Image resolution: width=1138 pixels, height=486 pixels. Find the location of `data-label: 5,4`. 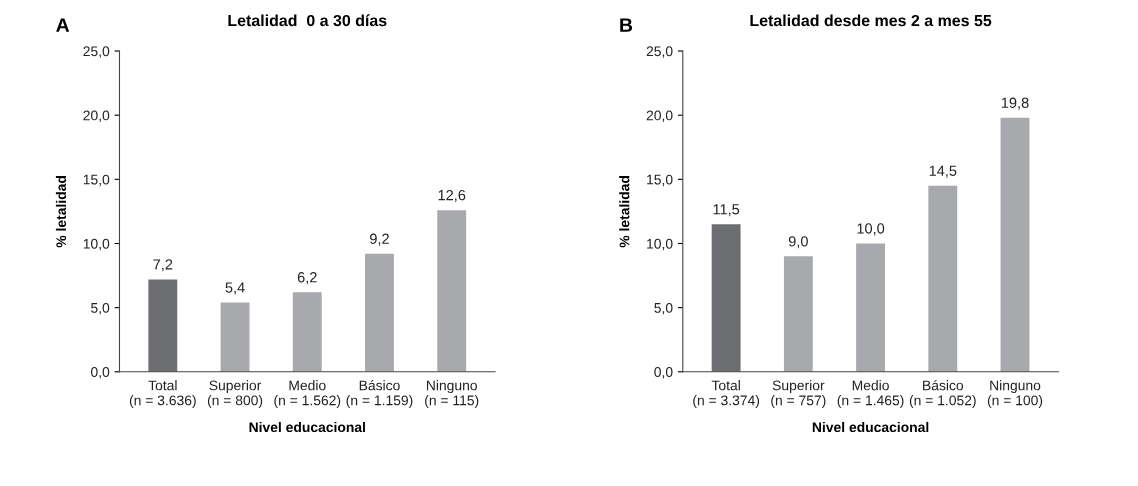

data-label: 5,4 is located at coordinates (235, 288).